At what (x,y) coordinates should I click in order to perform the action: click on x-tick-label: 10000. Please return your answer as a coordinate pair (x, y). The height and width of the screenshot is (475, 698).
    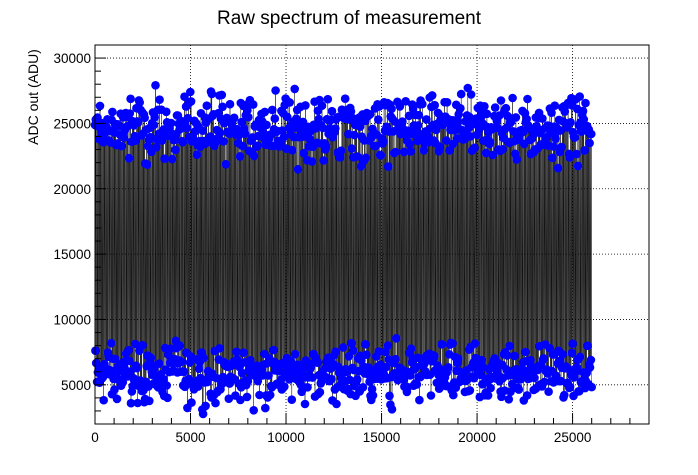
    Looking at the image, I should click on (286, 437).